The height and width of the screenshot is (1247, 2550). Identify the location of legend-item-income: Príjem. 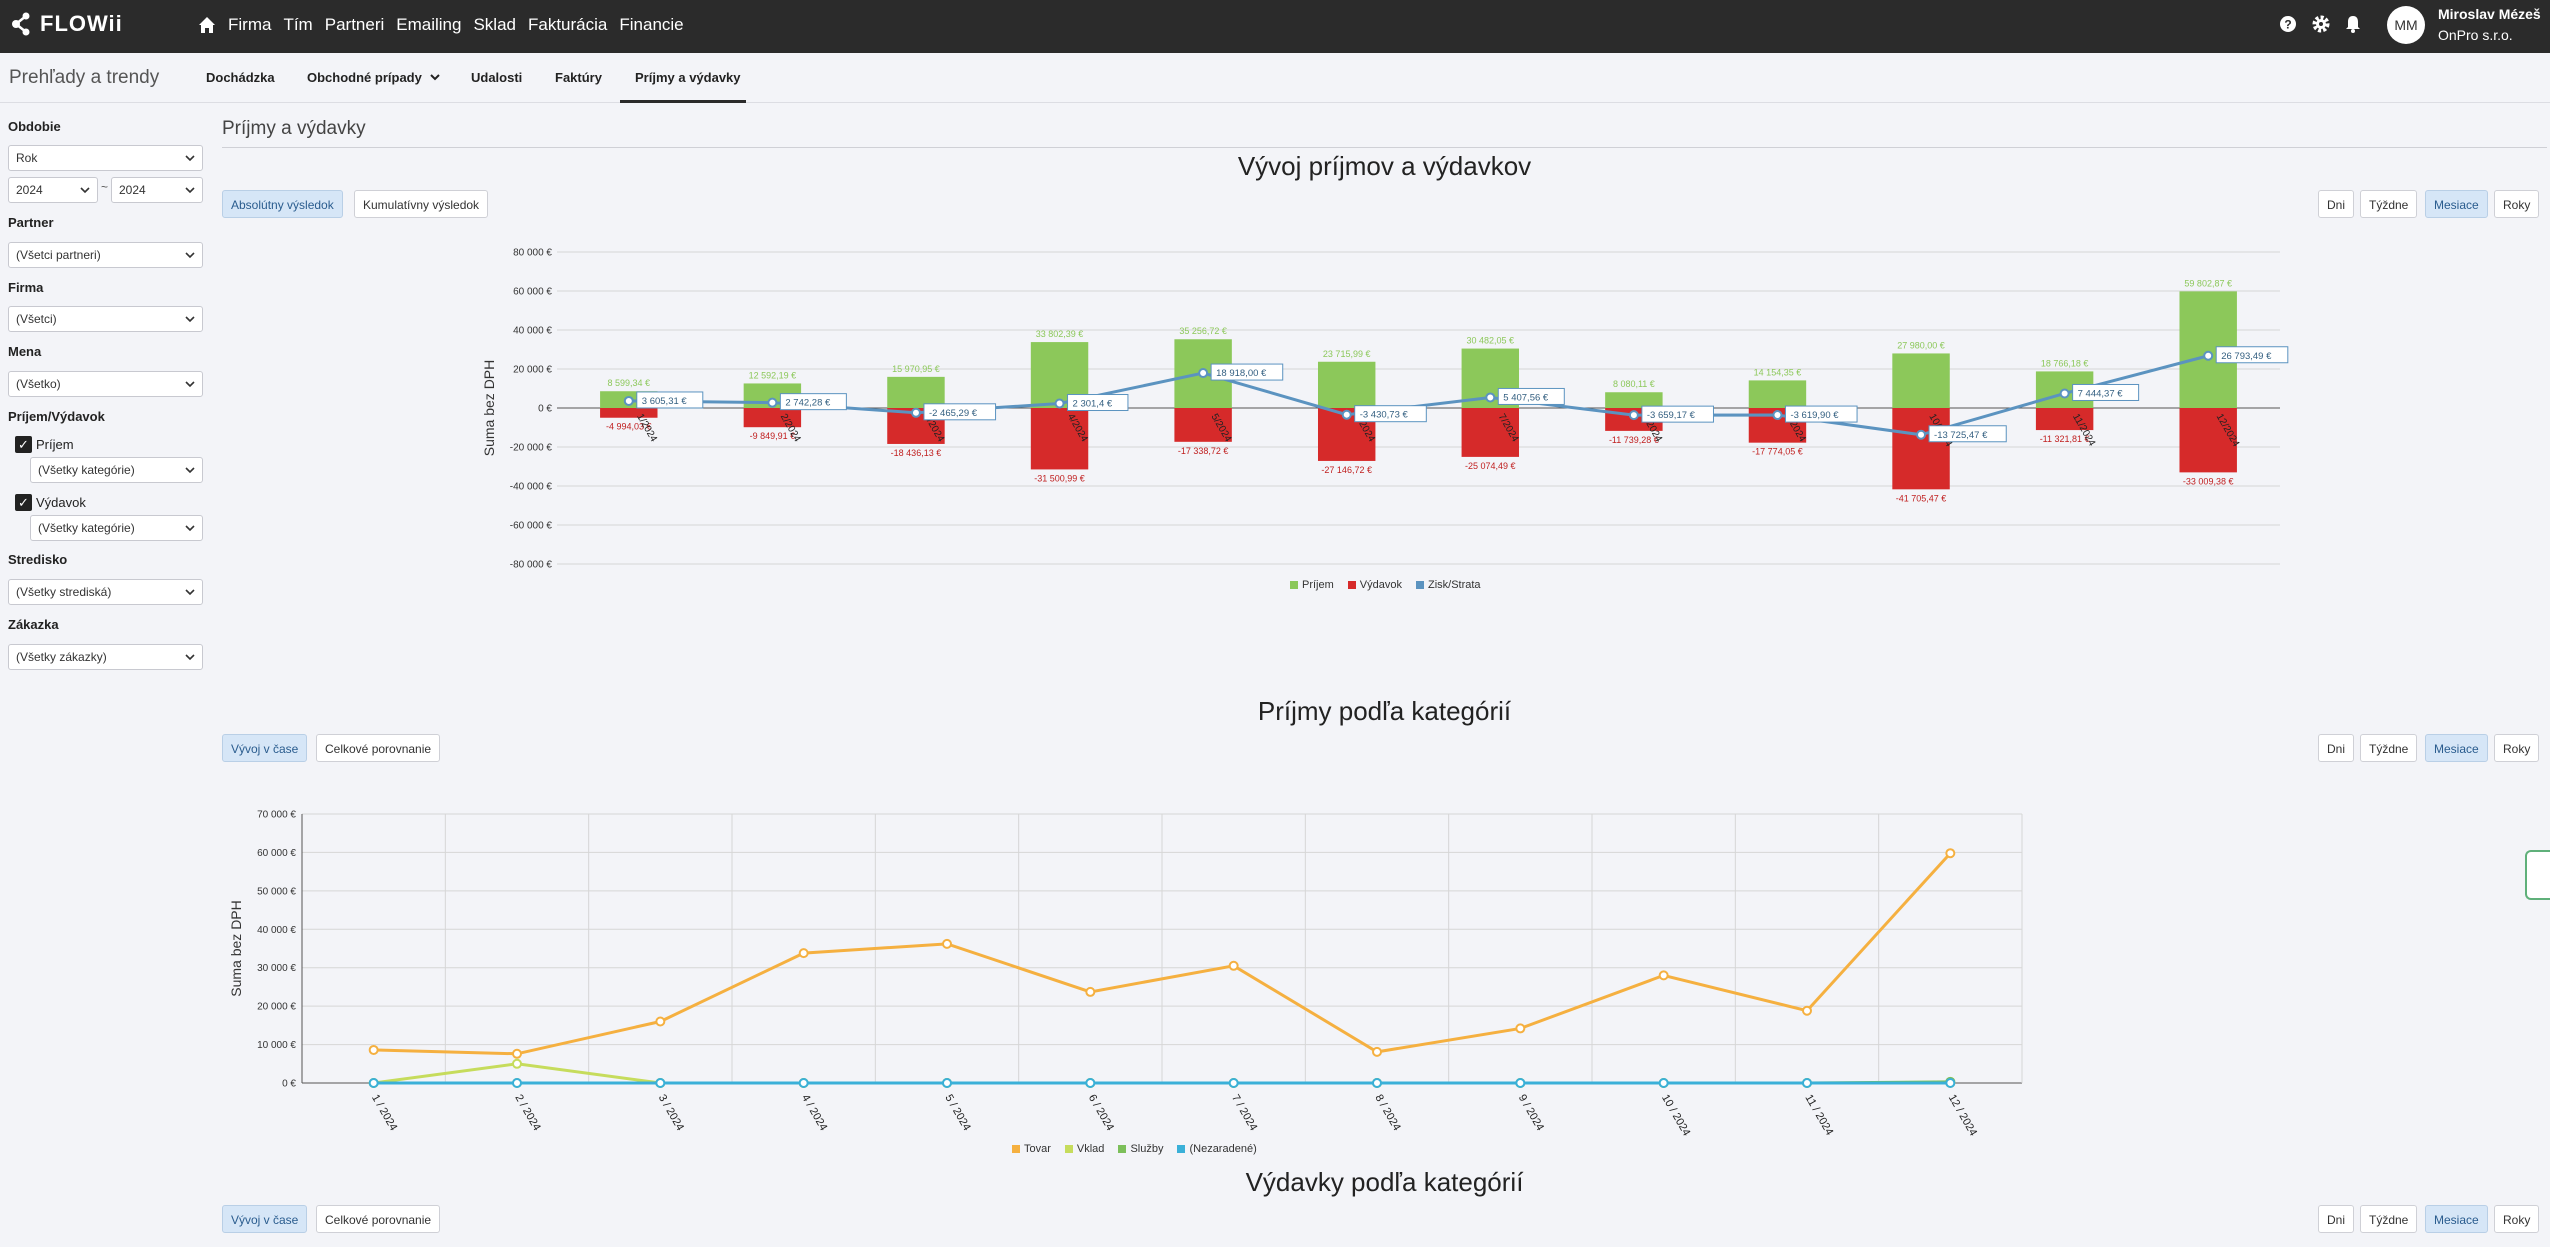
(1312, 585).